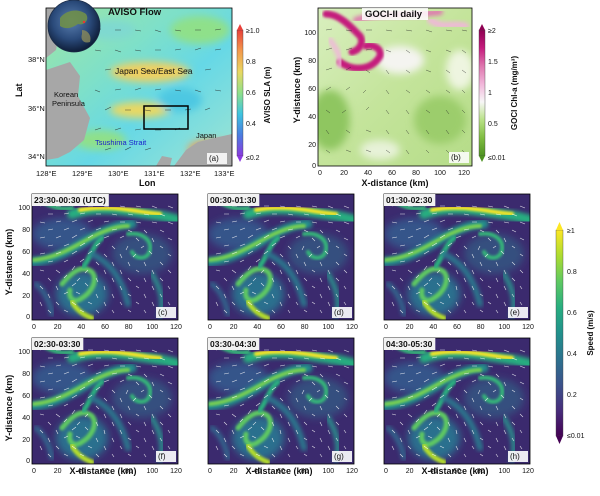  I want to click on korean-peninsula-land, so click(68, 111).